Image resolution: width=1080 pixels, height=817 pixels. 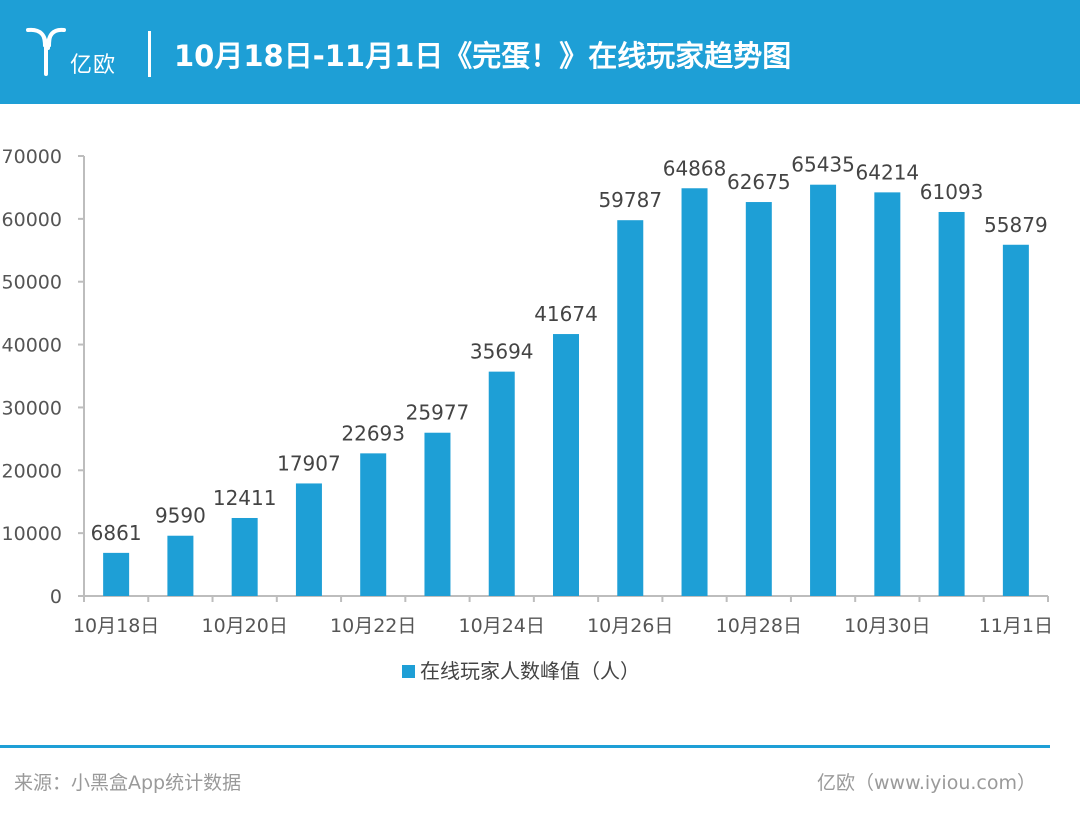 I want to click on legend: 在线玩家人数峰值（人）, so click(x=521, y=671).